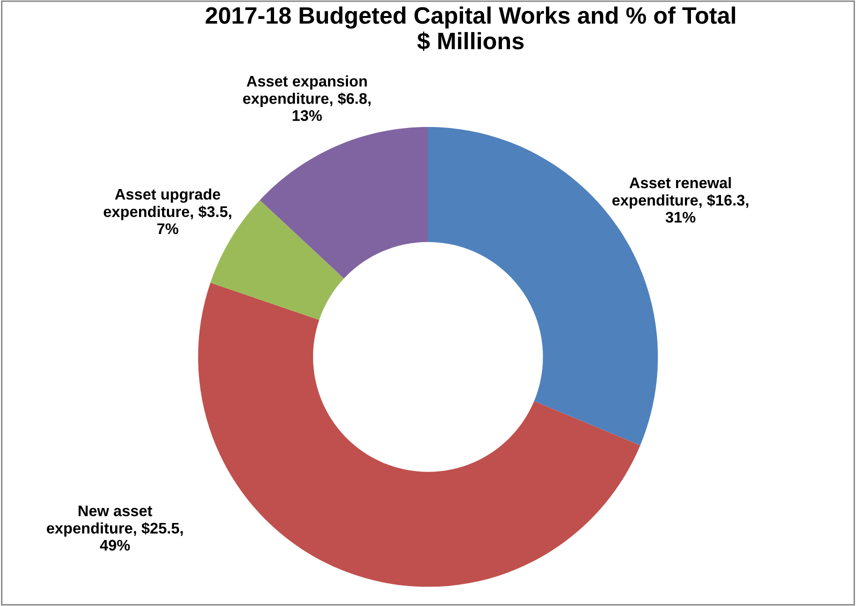 This screenshot has height=606, width=856. What do you see at coordinates (168, 211) in the screenshot?
I see `slice-label: Asset upgrade expenditure, $3.5, 7%` at bounding box center [168, 211].